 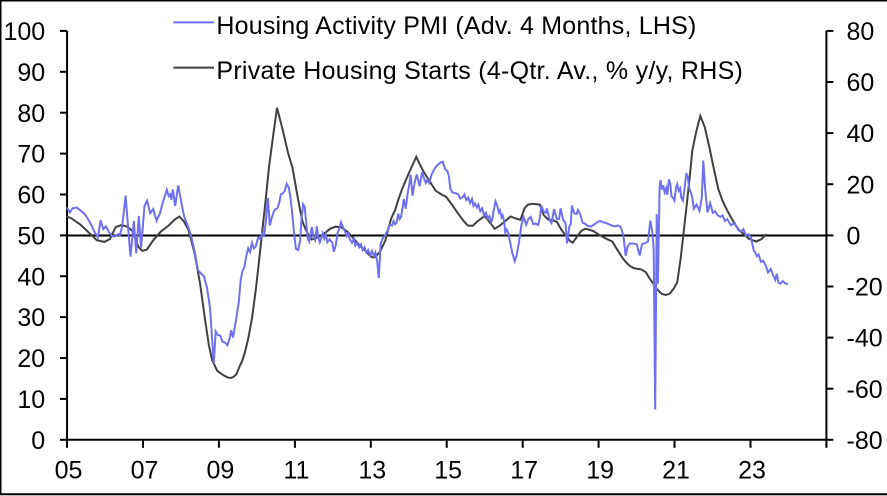 What do you see at coordinates (600, 470) in the screenshot?
I see `svg-text: 19` at bounding box center [600, 470].